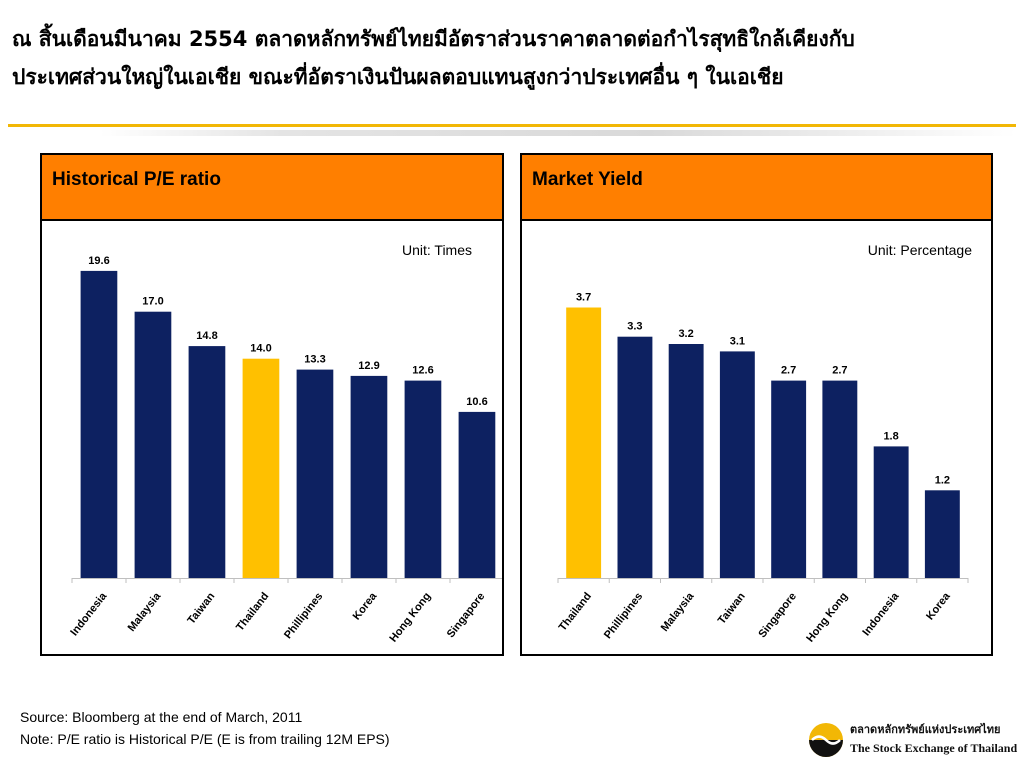 This screenshot has height=768, width=1024. Describe the element at coordinates (635, 457) in the screenshot. I see `yield-bar-phillipines` at that location.